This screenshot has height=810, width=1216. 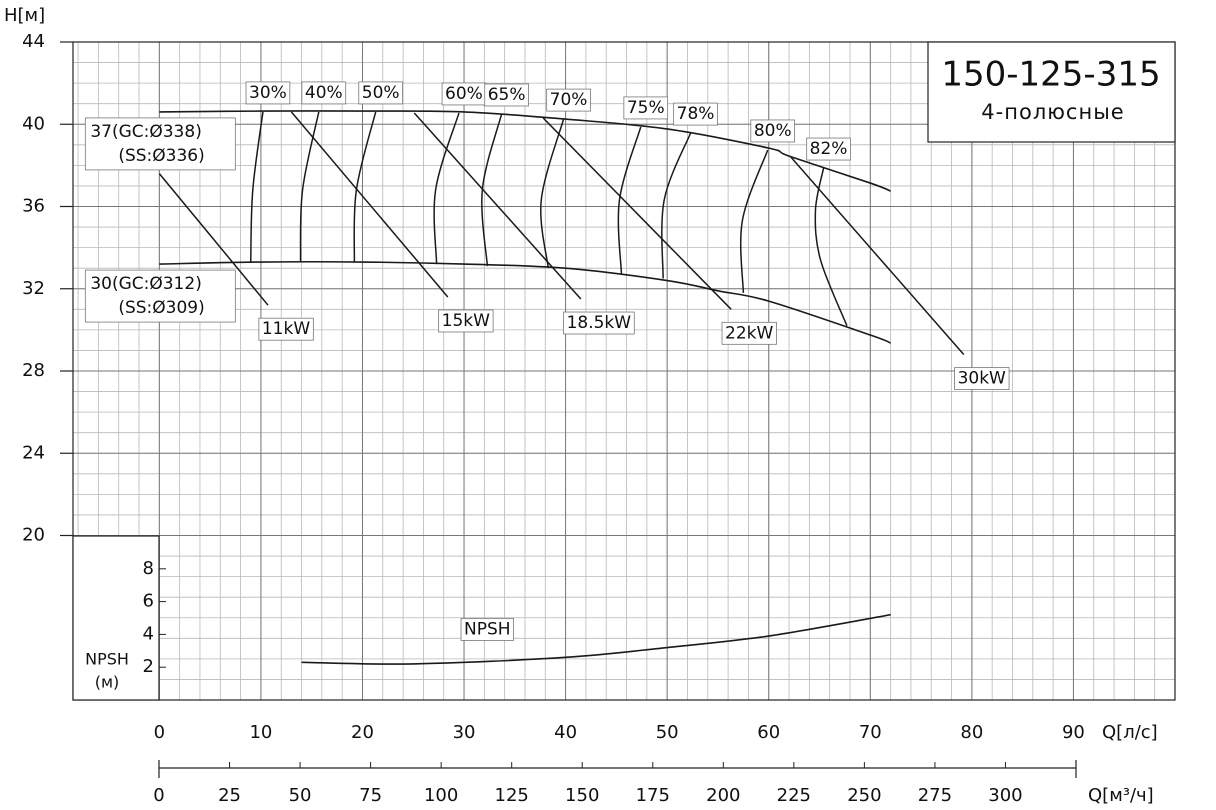 What do you see at coordinates (107, 682) in the screenshot?
I see `npsh-axis-unit: (м)` at bounding box center [107, 682].